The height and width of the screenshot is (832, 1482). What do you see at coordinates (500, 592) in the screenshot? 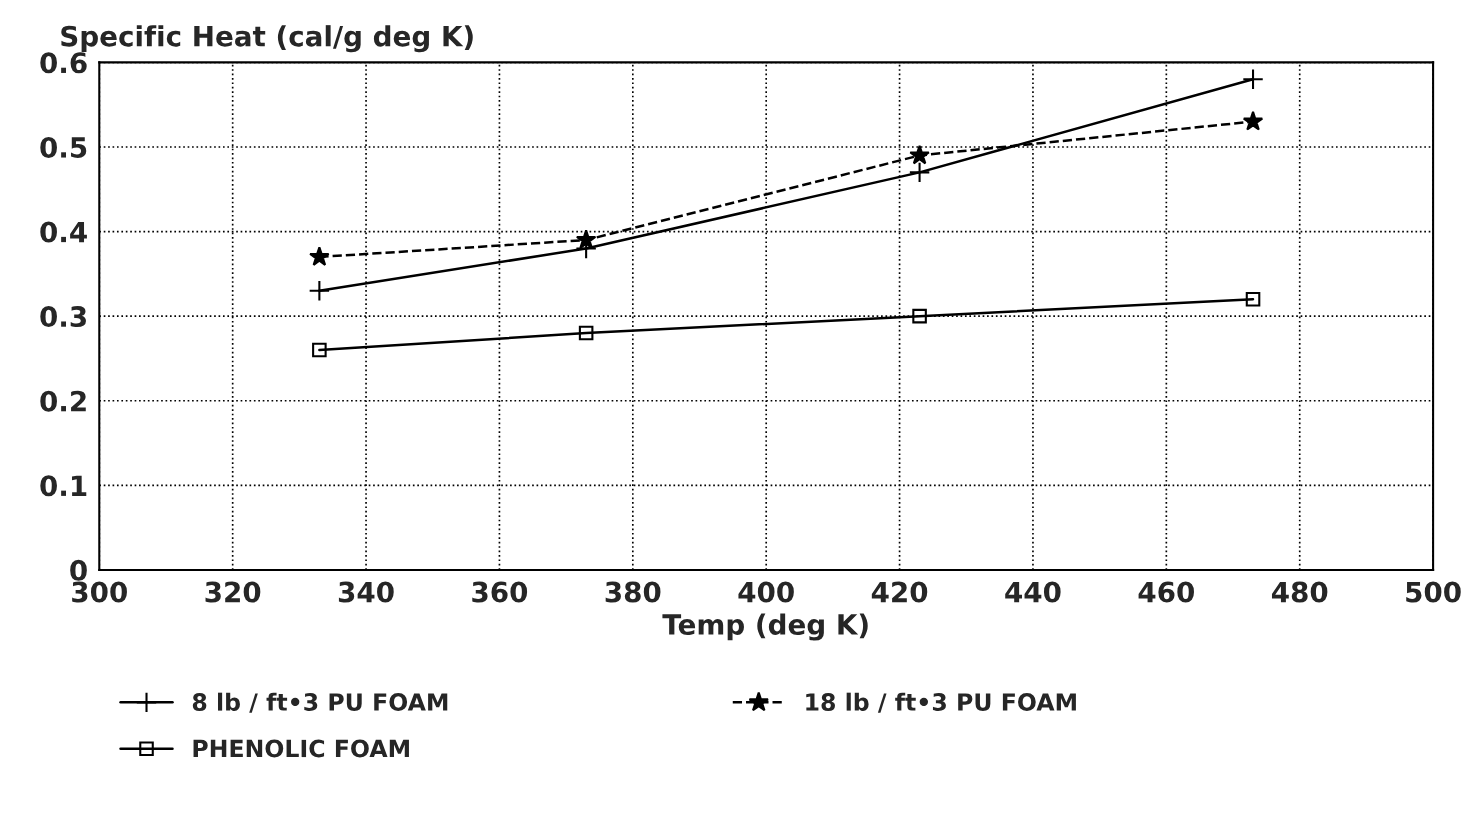
I see `x-tick-label: 360` at bounding box center [500, 592].